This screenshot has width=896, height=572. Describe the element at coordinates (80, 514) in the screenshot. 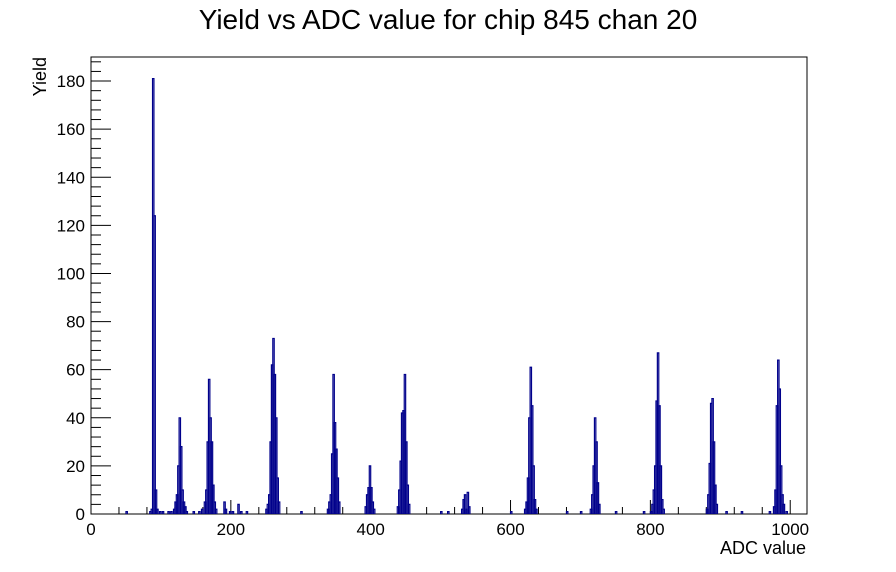

I see `y-tick-label: 0` at that location.